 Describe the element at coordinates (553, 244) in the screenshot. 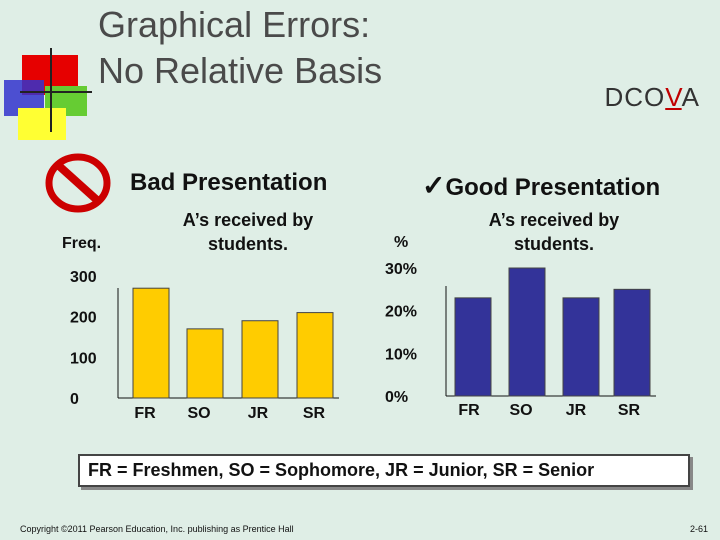

I see `good-chart-title-line2: students.` at that location.